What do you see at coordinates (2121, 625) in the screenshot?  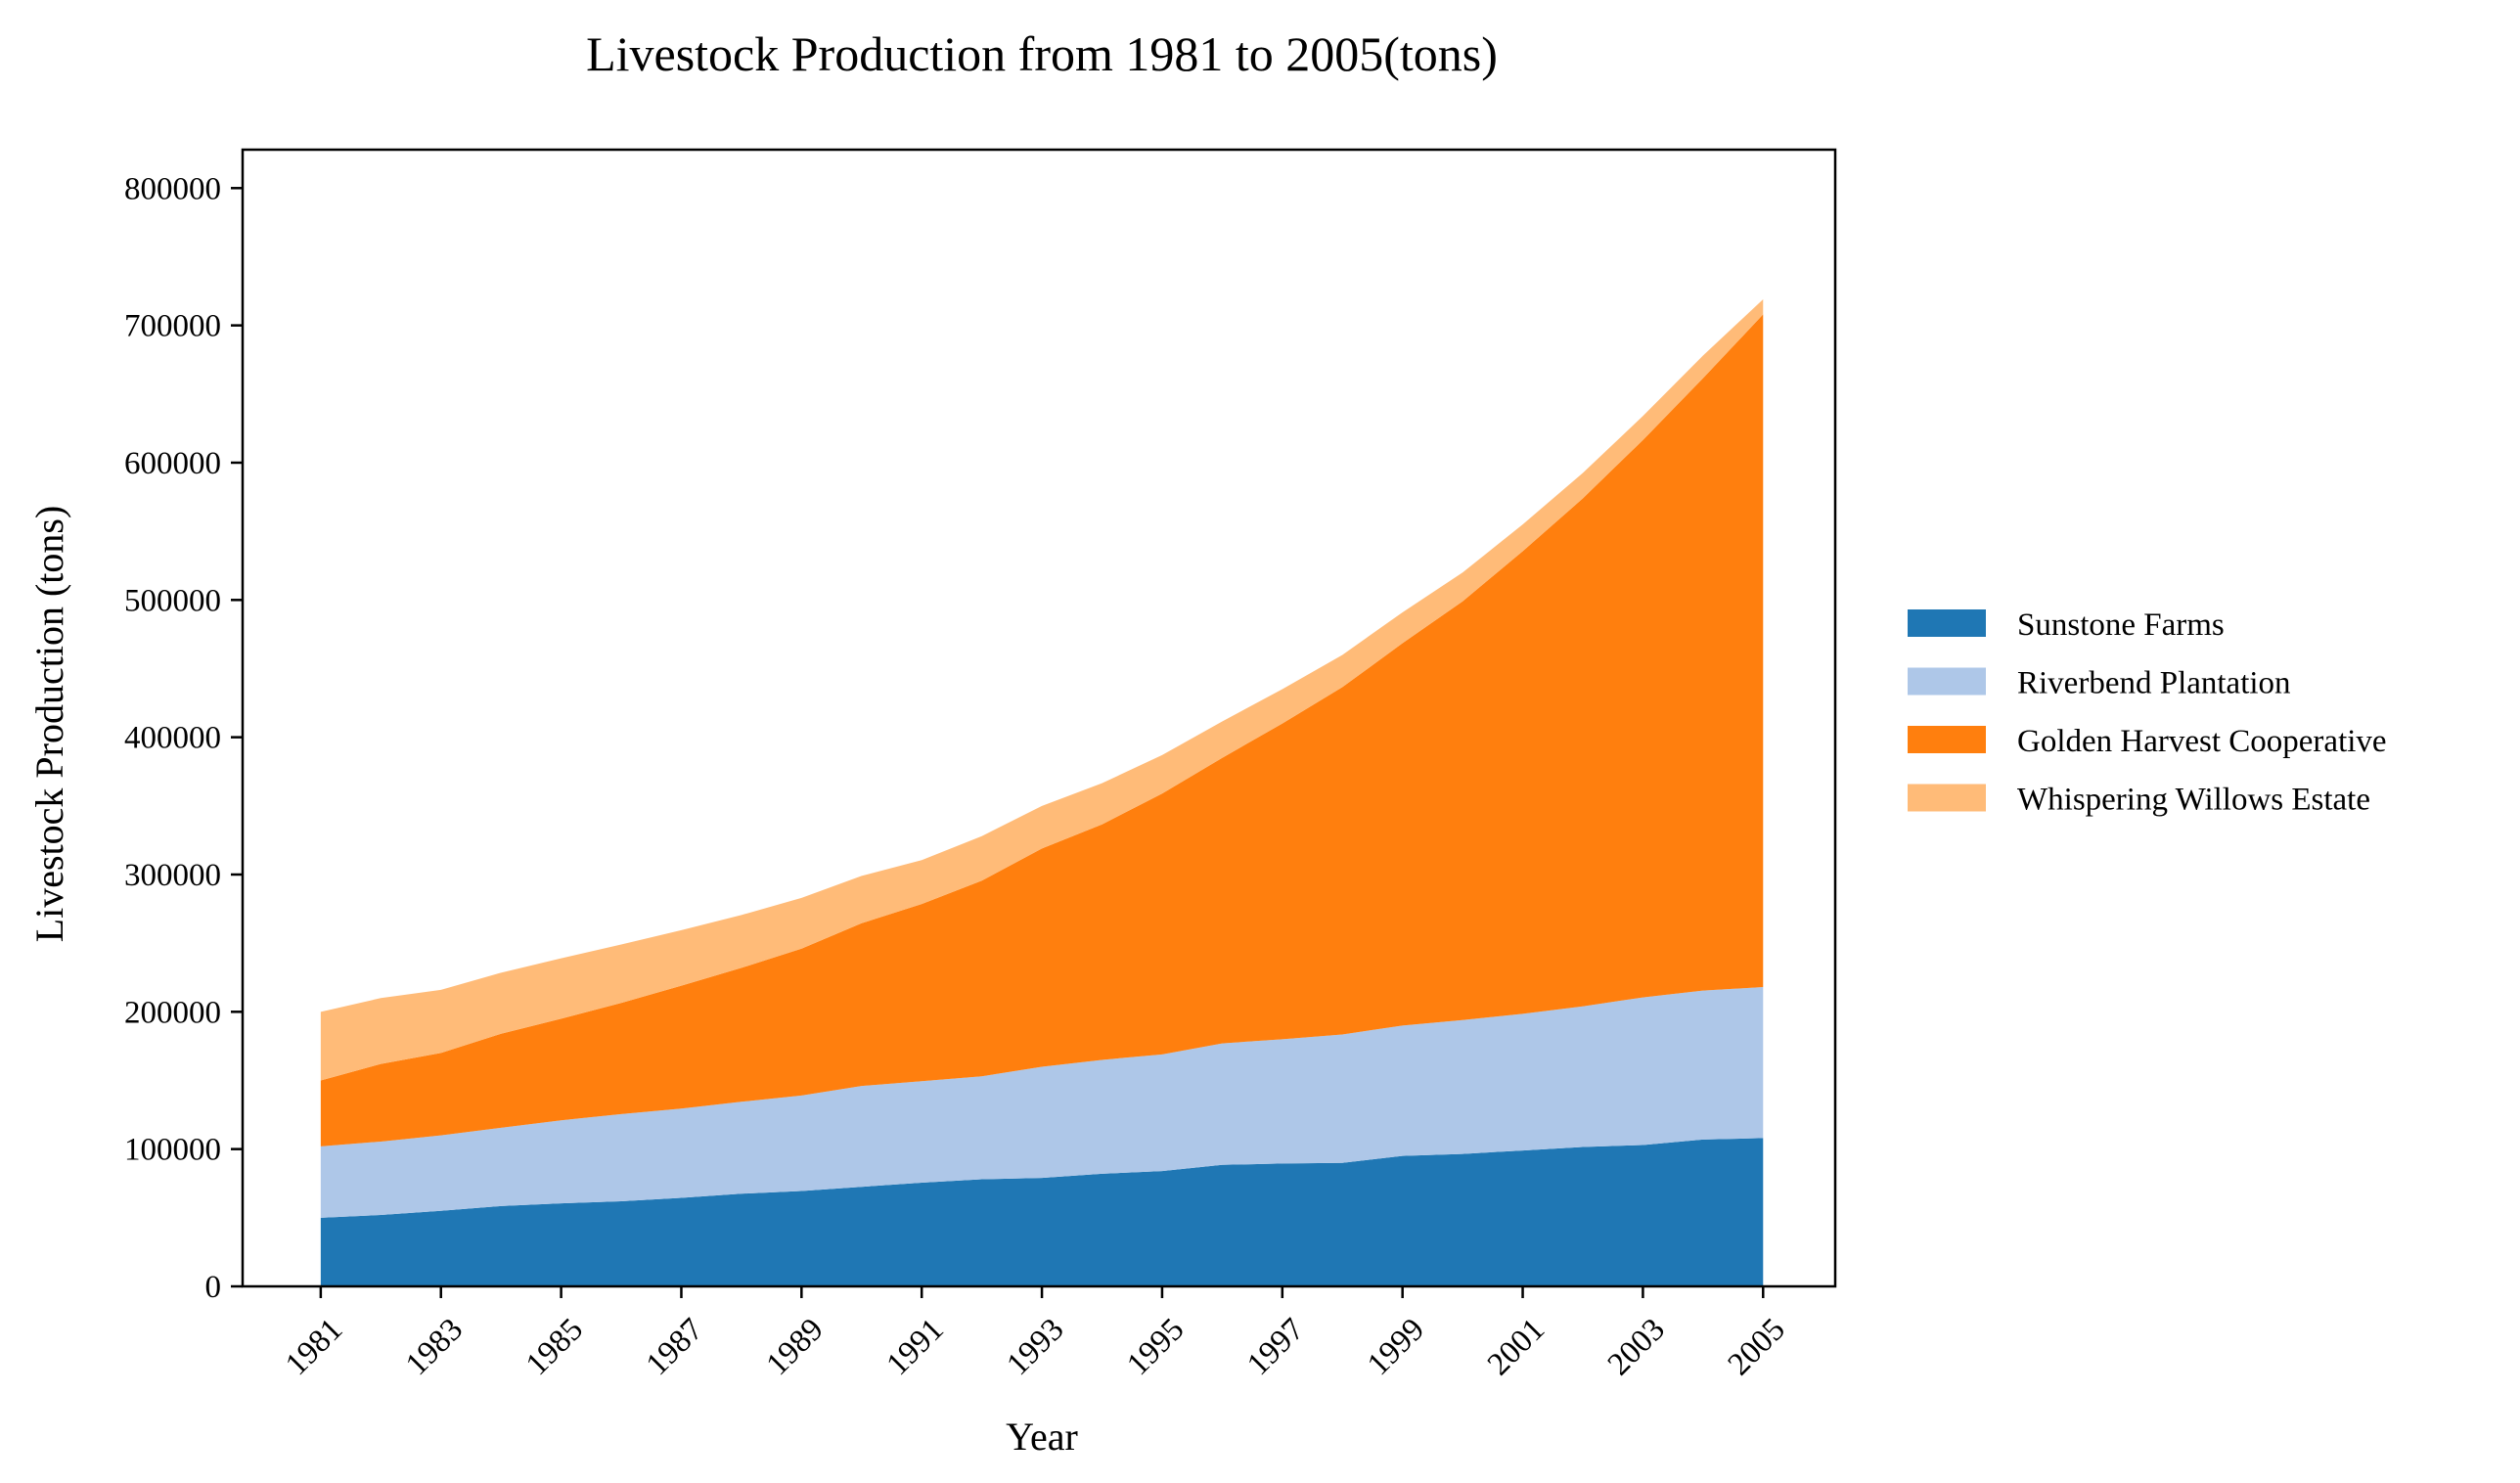 I see `legend-item-label: Sunstone Farms` at bounding box center [2121, 625].